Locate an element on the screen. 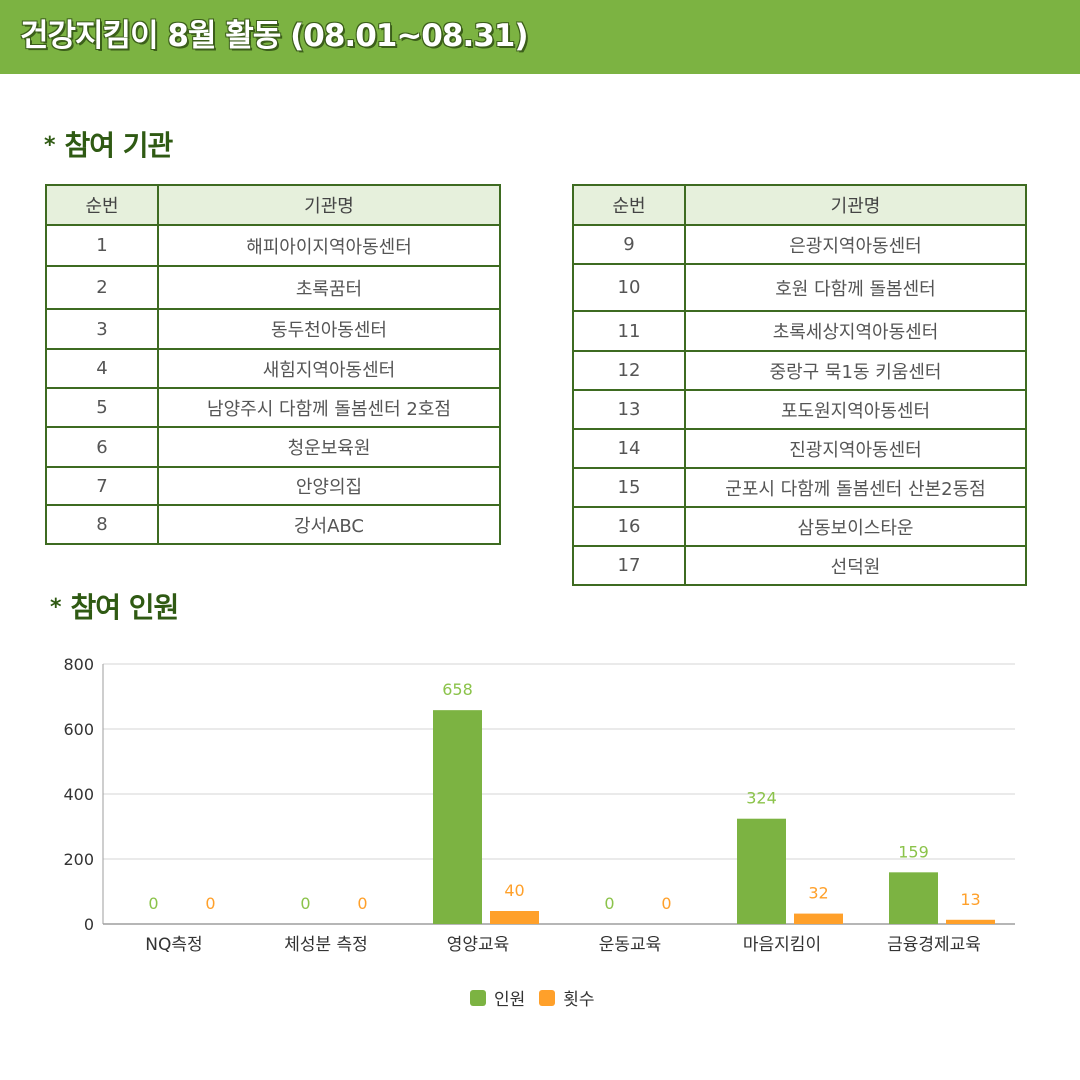 The image size is (1080, 1080). table-row: 6 청운보육원 is located at coordinates (273, 447).